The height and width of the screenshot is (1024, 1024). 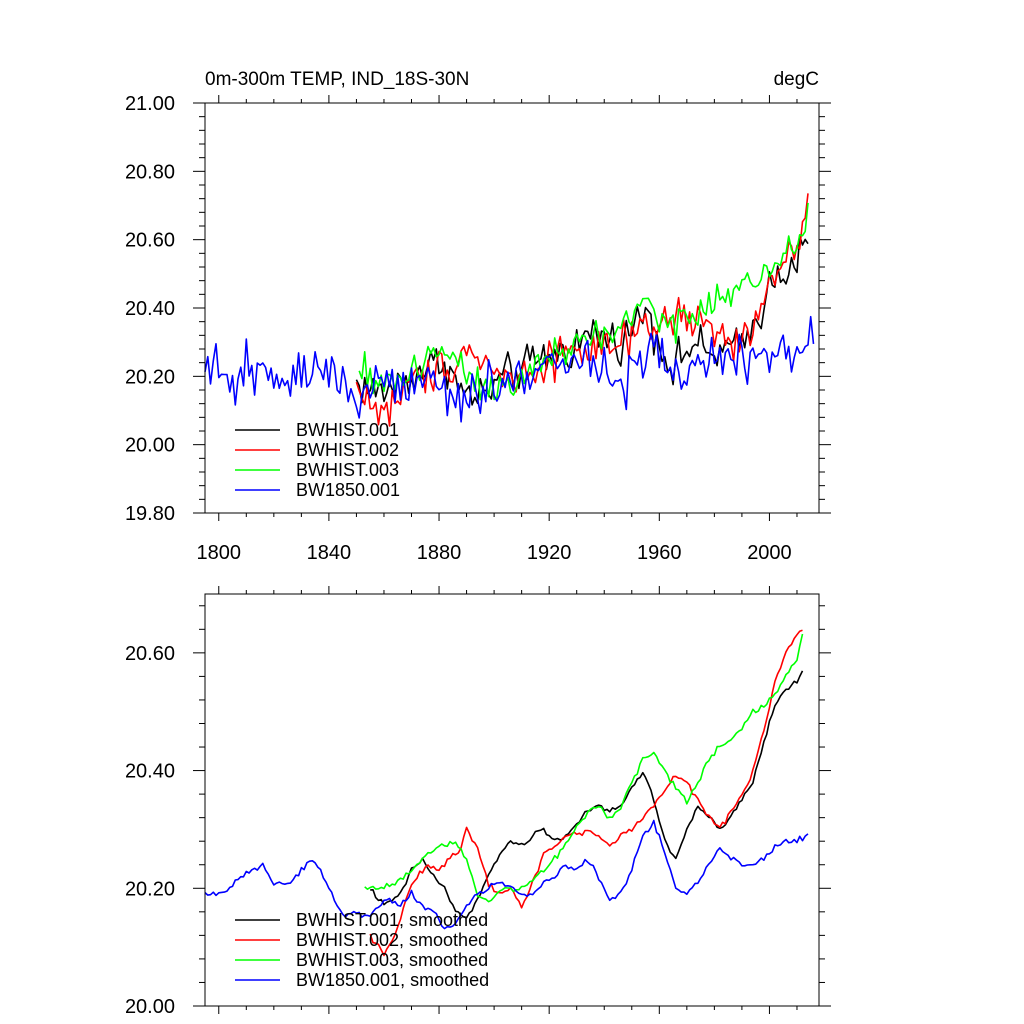 I want to click on legend-label: BWHIST.003, so click(x=347, y=470).